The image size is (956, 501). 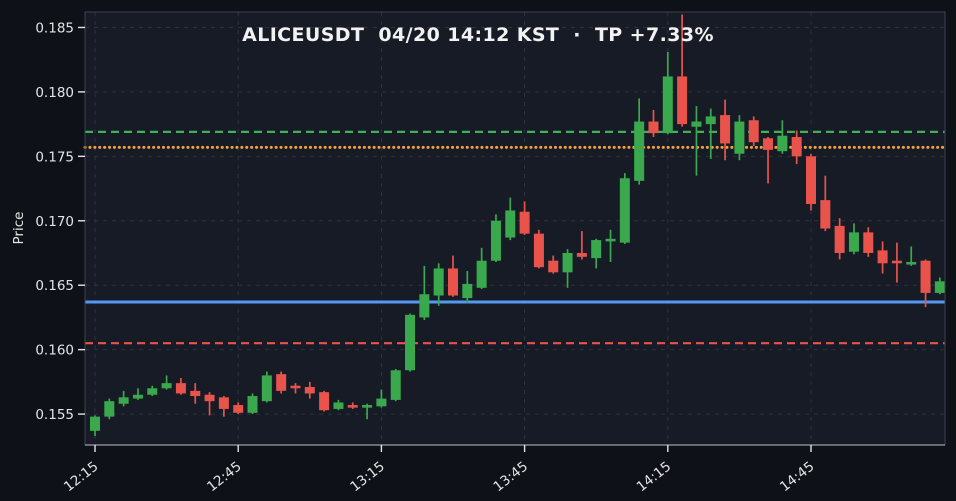 What do you see at coordinates (54, 351) in the screenshot?
I see `y-tick-label: 0.160` at bounding box center [54, 351].